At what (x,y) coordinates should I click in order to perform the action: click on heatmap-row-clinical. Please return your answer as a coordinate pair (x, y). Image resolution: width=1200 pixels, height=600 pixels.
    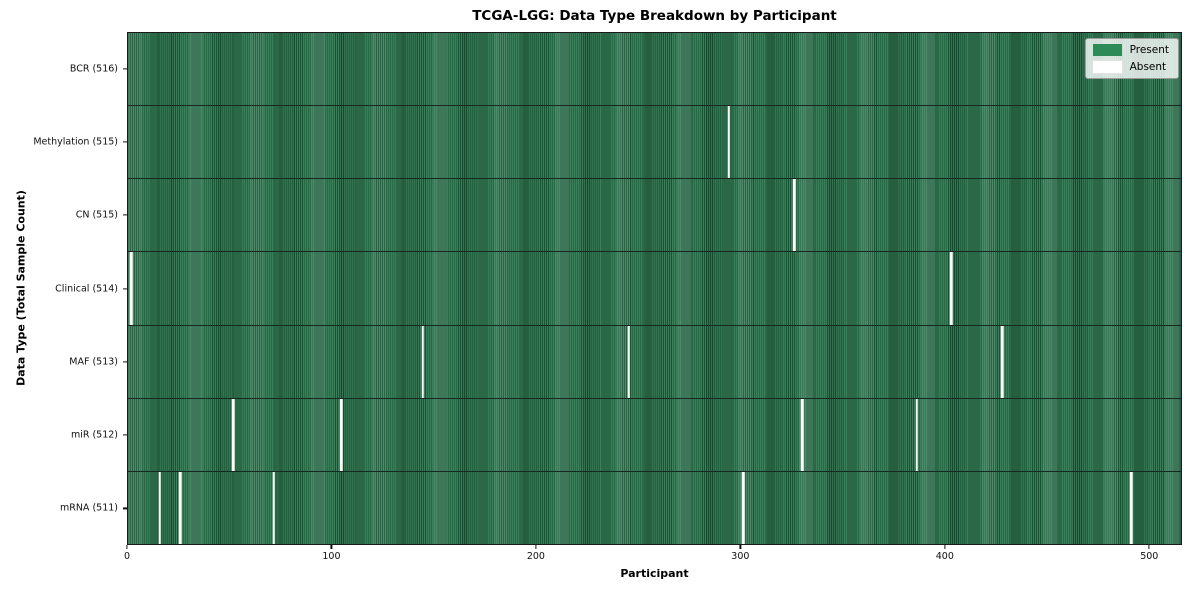
    Looking at the image, I should click on (654, 289).